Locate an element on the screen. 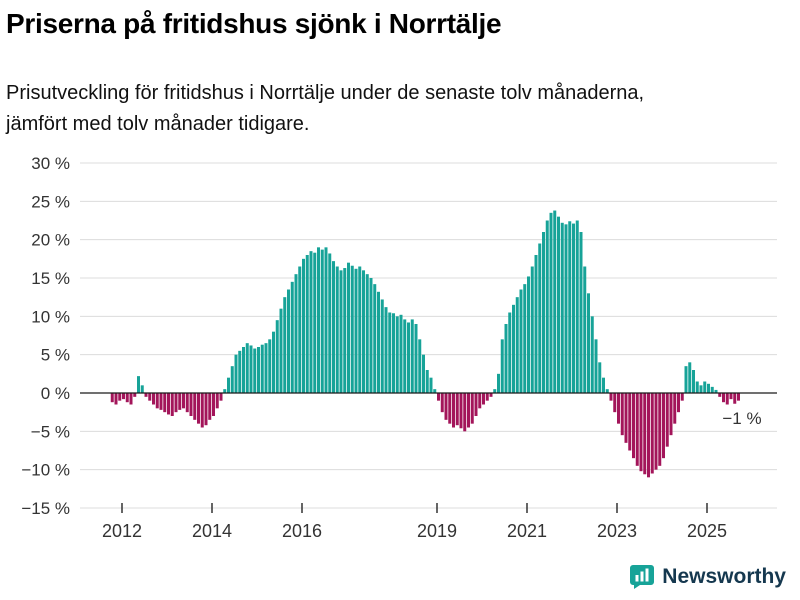 The width and height of the screenshot is (800, 600). y-tick-label: −5 % is located at coordinates (50, 431).